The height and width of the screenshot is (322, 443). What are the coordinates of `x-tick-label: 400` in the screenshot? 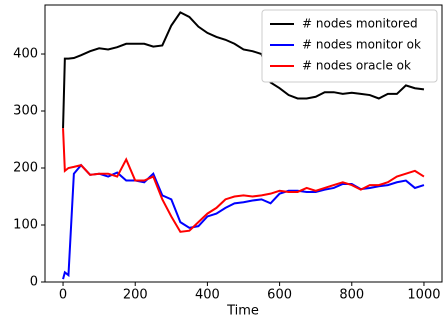 It's located at (207, 295).